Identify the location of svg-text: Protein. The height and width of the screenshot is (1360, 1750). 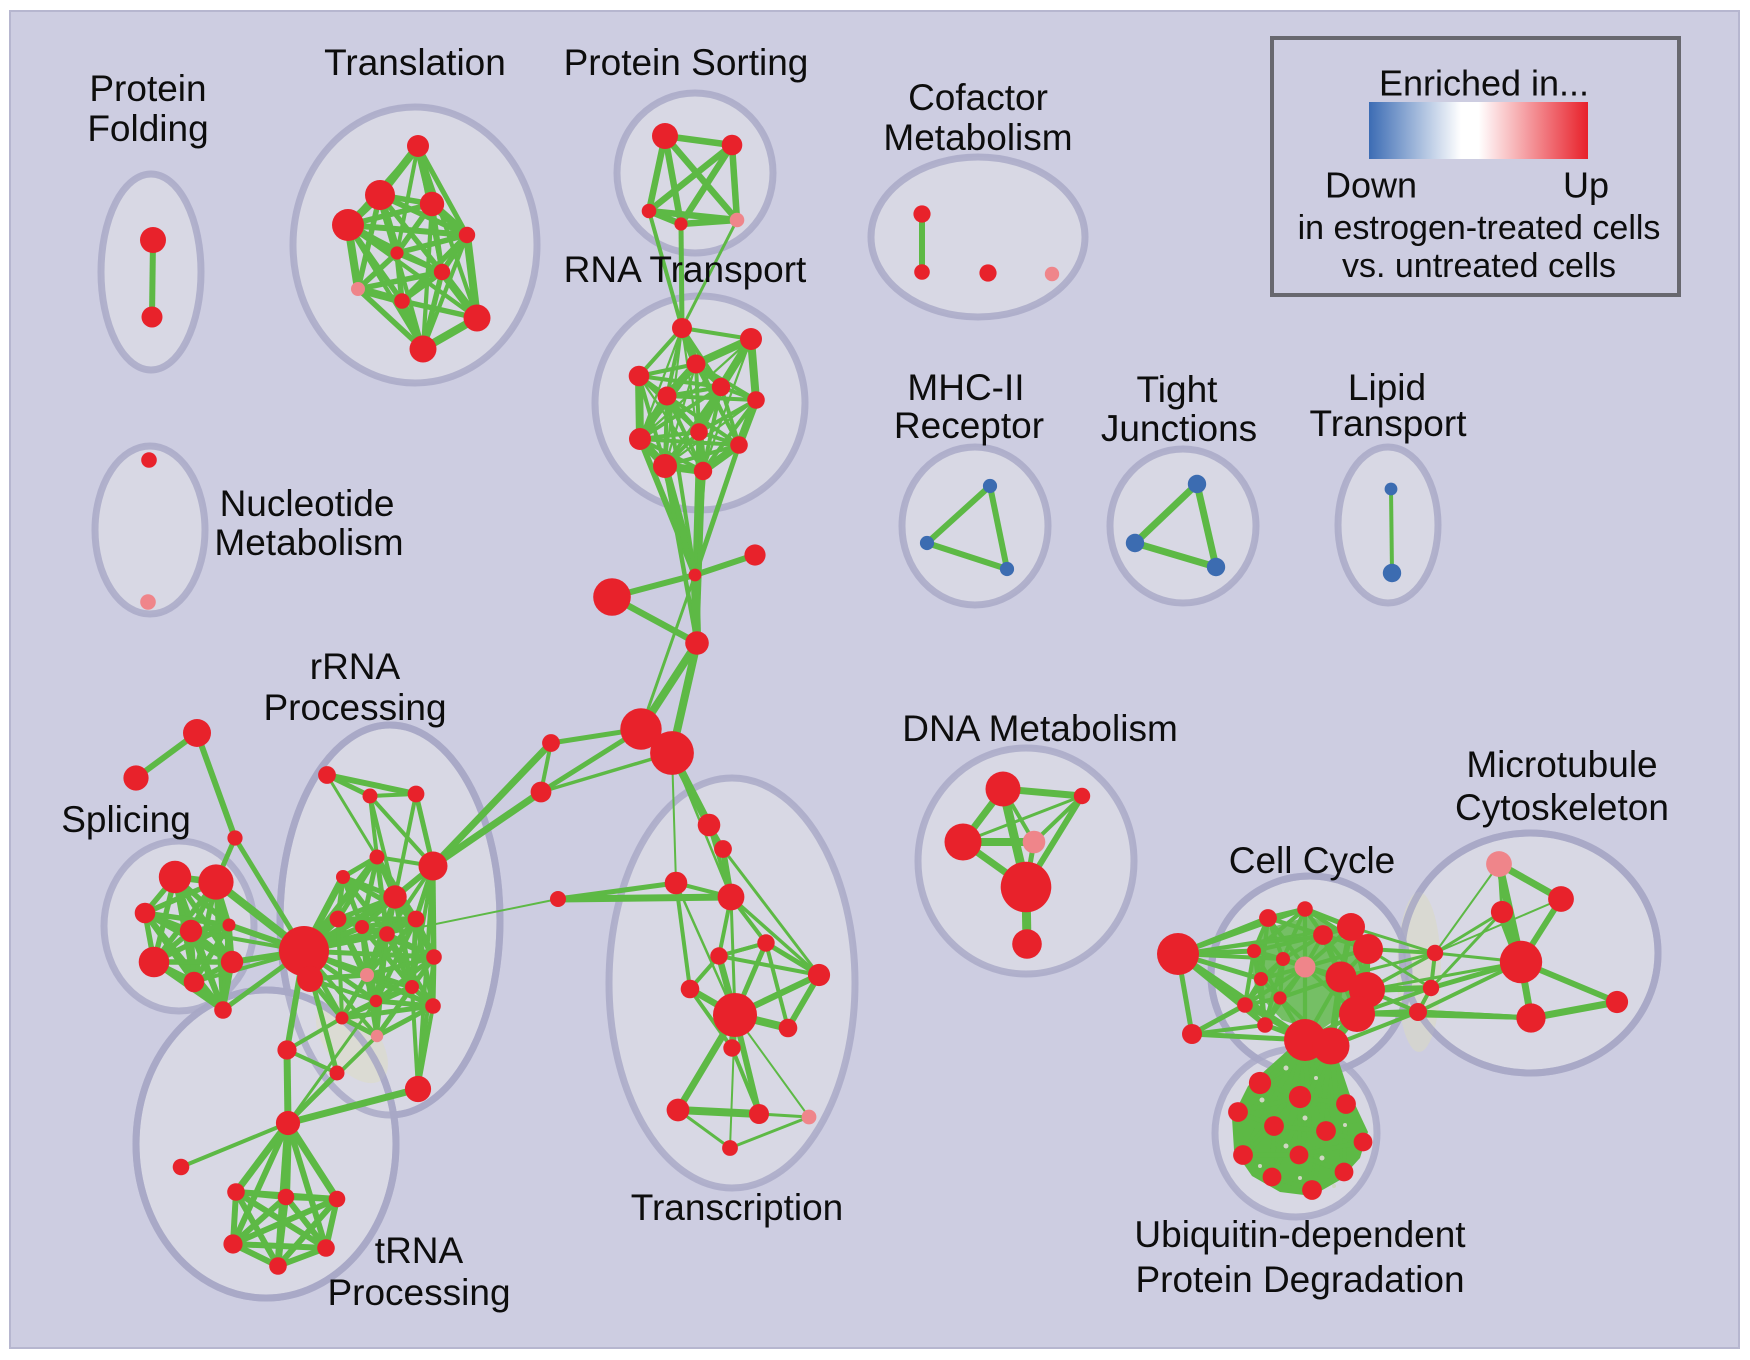
(147, 88).